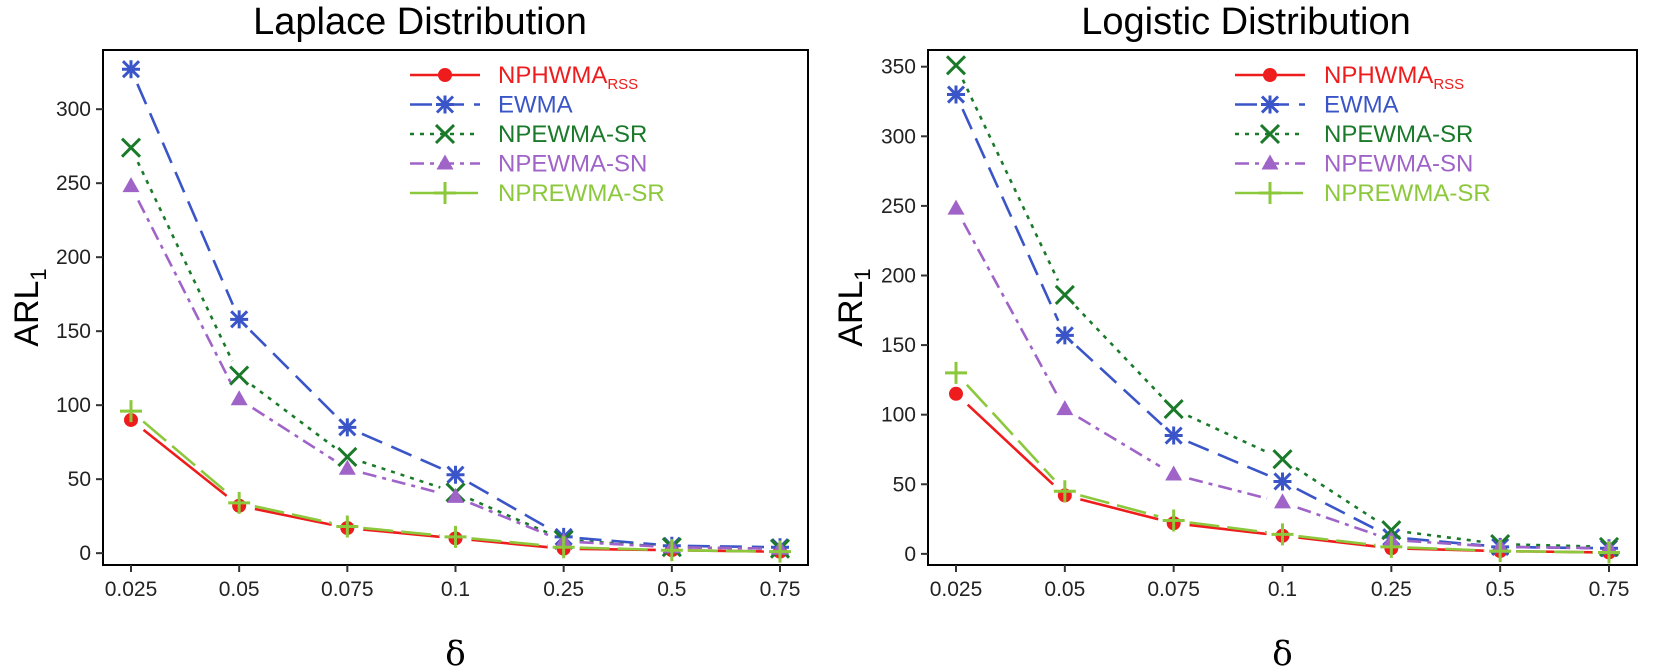  I want to click on y-tick-label: 50, so click(79, 479).